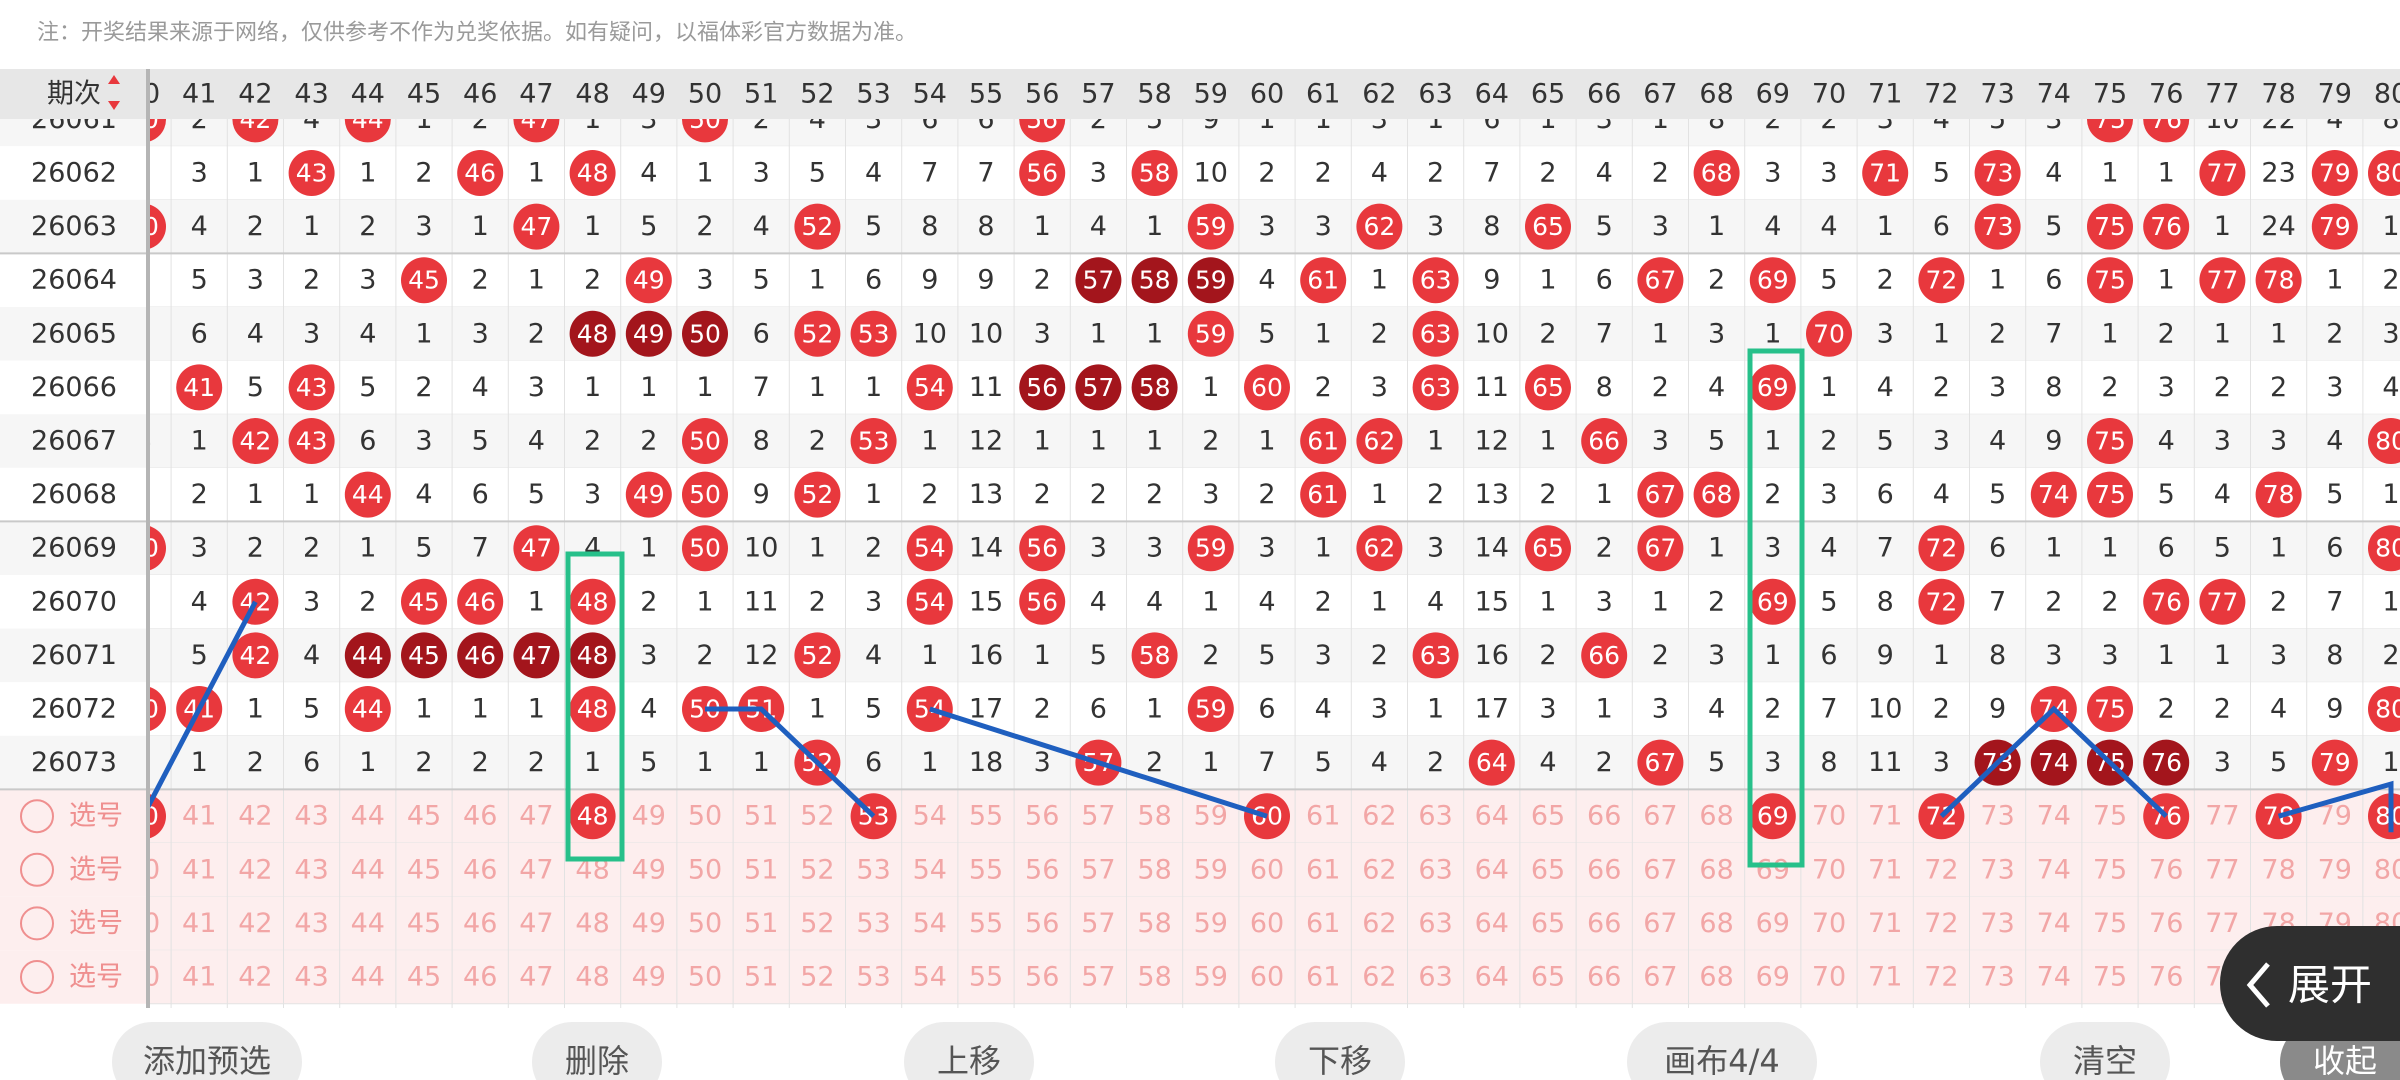 The width and height of the screenshot is (2400, 1080). What do you see at coordinates (1154, 923) in the screenshot?
I see `cell-number: 58` at bounding box center [1154, 923].